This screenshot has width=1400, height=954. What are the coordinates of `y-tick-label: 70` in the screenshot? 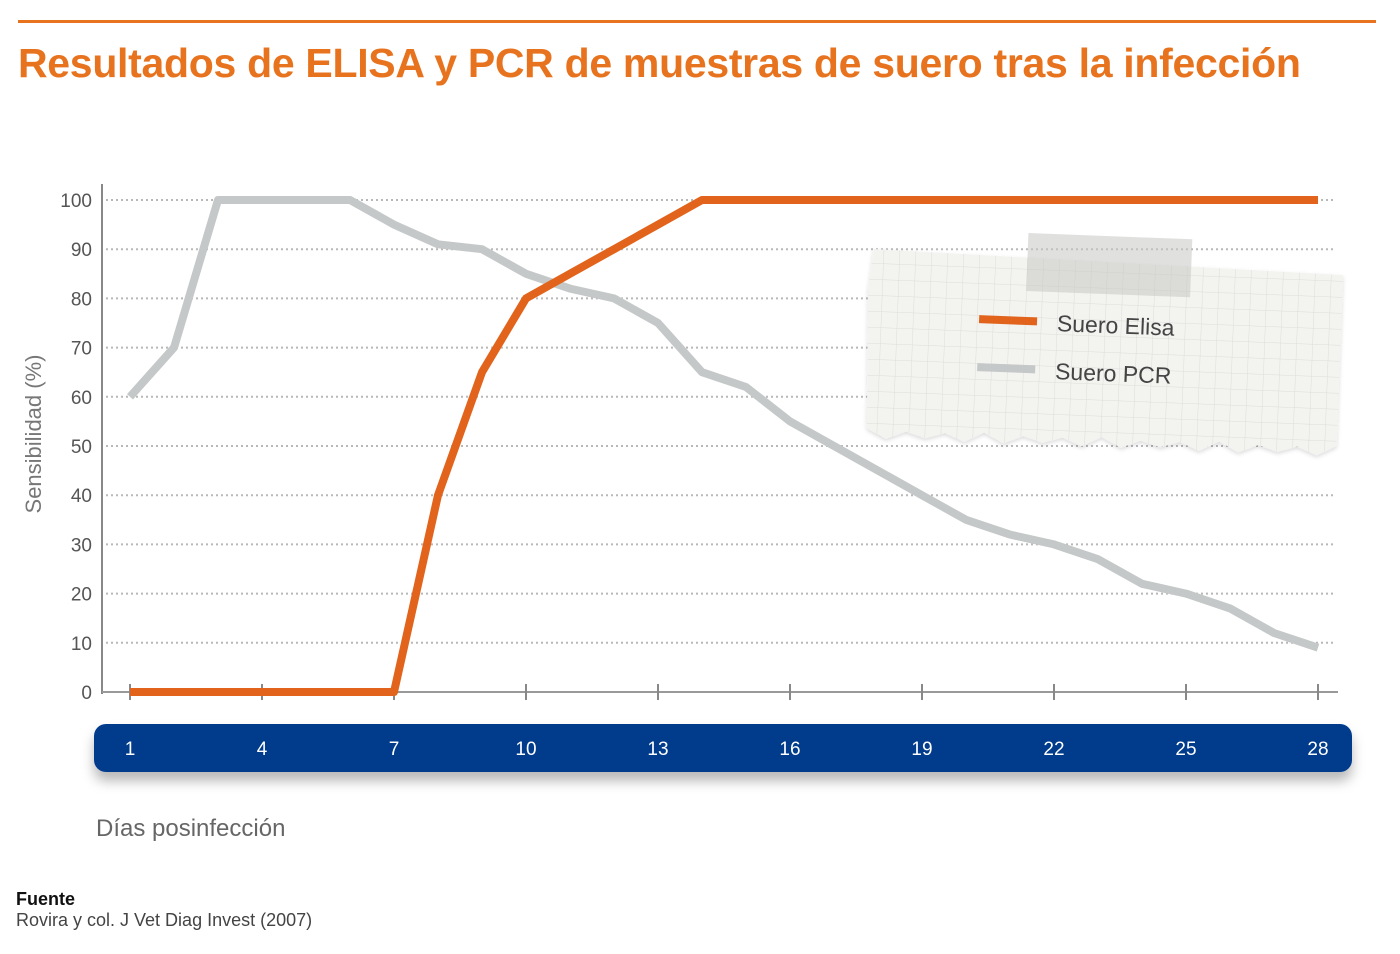 It's located at (81, 349).